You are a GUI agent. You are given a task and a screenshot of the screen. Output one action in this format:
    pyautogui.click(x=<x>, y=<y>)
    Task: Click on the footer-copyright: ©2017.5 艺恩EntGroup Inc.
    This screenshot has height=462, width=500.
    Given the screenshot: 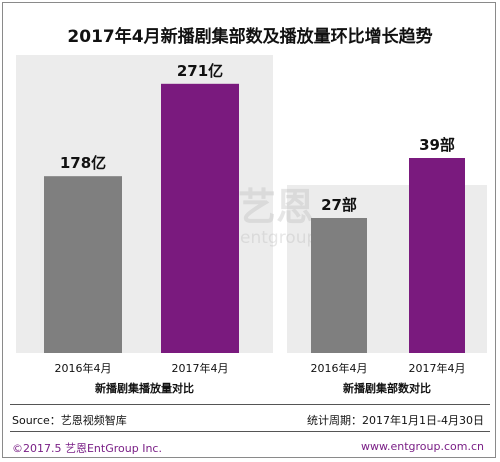 What is the action you would take?
    pyautogui.click(x=87, y=448)
    